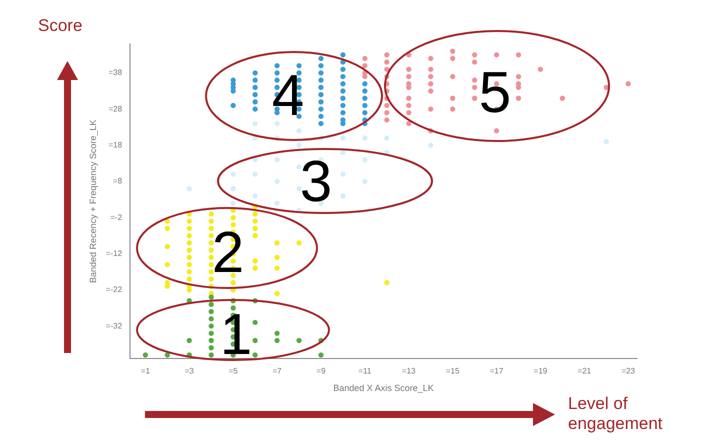 The height and width of the screenshot is (446, 723). What do you see at coordinates (541, 371) in the screenshot?
I see `x-tick-label: =19` at bounding box center [541, 371].